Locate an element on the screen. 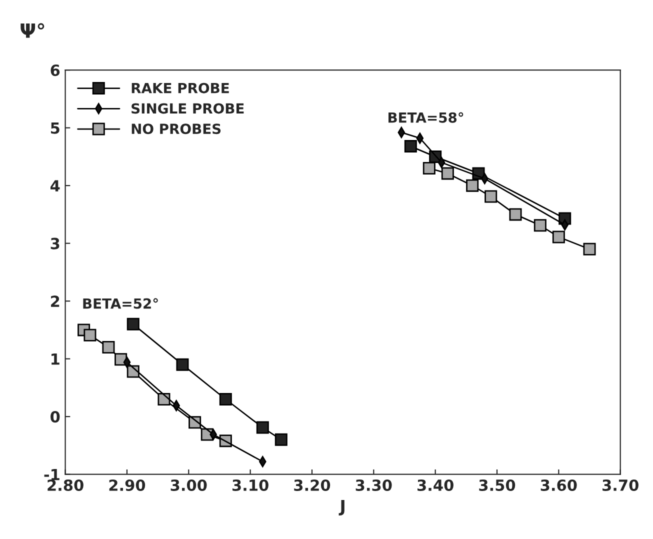  legend-label: RAKE PROBE is located at coordinates (180, 88).